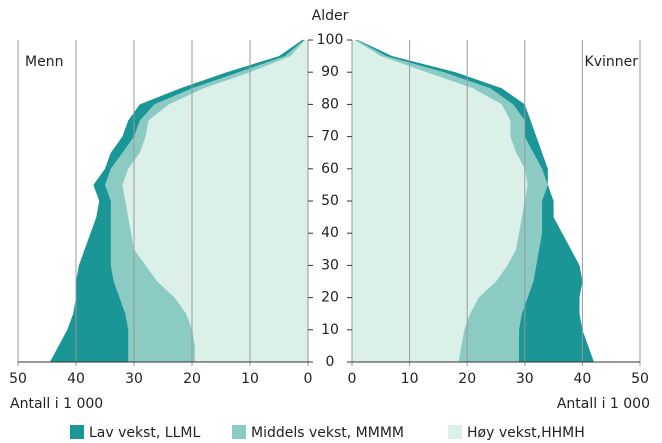 This screenshot has width=662, height=443. What do you see at coordinates (330, 298) in the screenshot?
I see `y-tick-label: 20` at bounding box center [330, 298].